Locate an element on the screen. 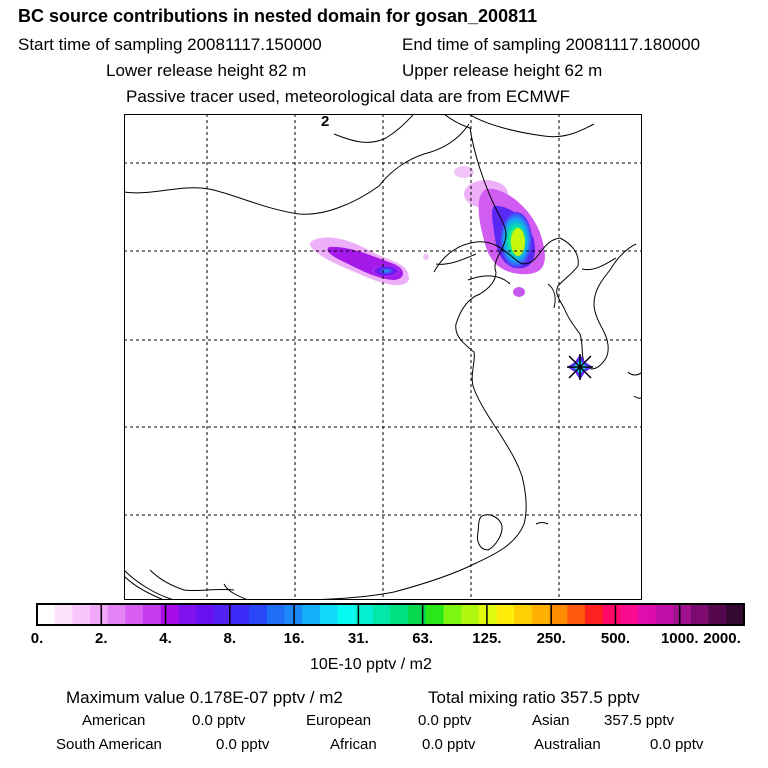 Image resolution: width=768 pixels, height=768 pixels. region-european-label: European is located at coordinates (339, 720).